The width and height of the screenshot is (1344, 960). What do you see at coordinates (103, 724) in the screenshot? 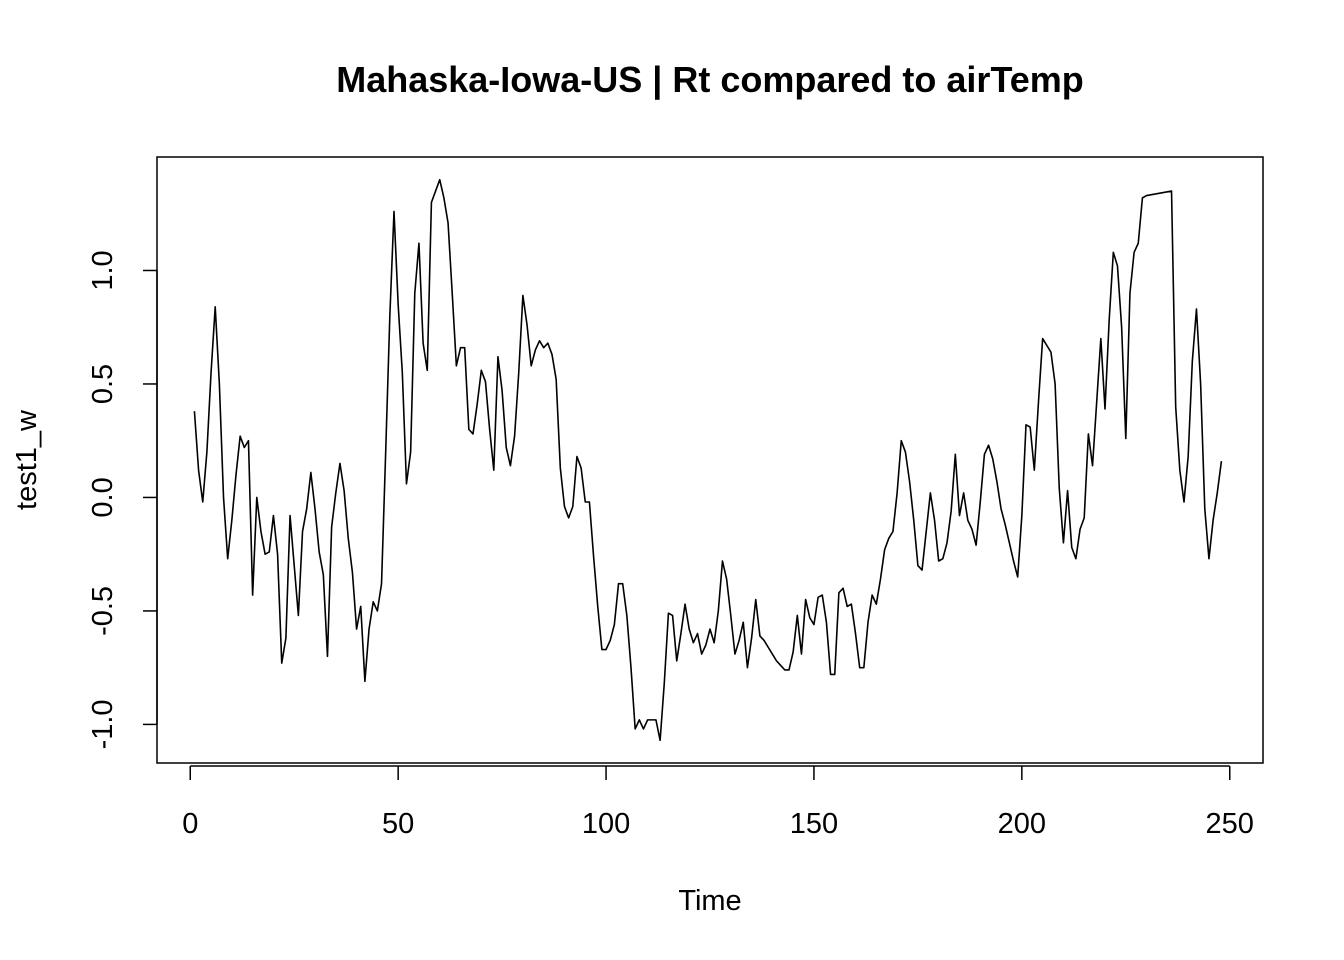
I see `y-tick-label: -1.0` at bounding box center [103, 724].